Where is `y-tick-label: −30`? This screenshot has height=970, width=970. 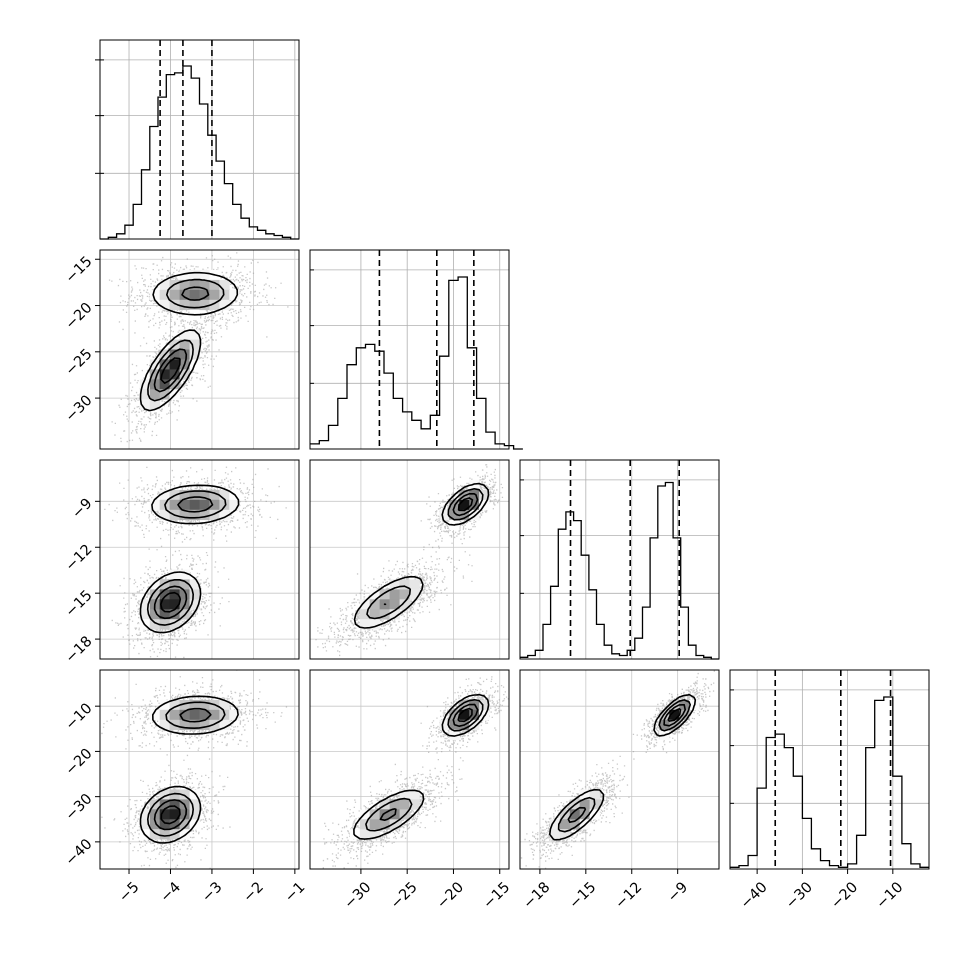
y-tick-label: −30 is located at coordinates (79, 408).